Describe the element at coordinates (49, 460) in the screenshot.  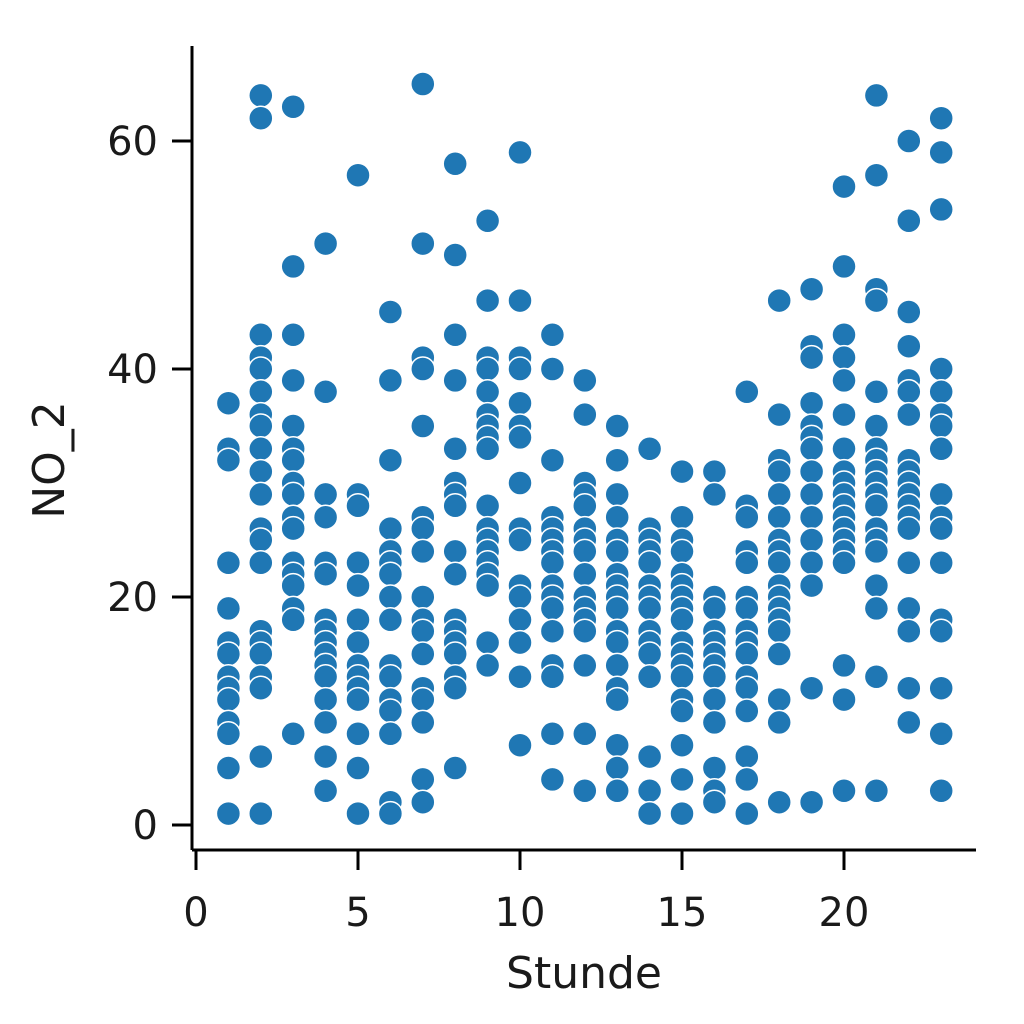
I see `y-axis-label: NO_2` at that location.